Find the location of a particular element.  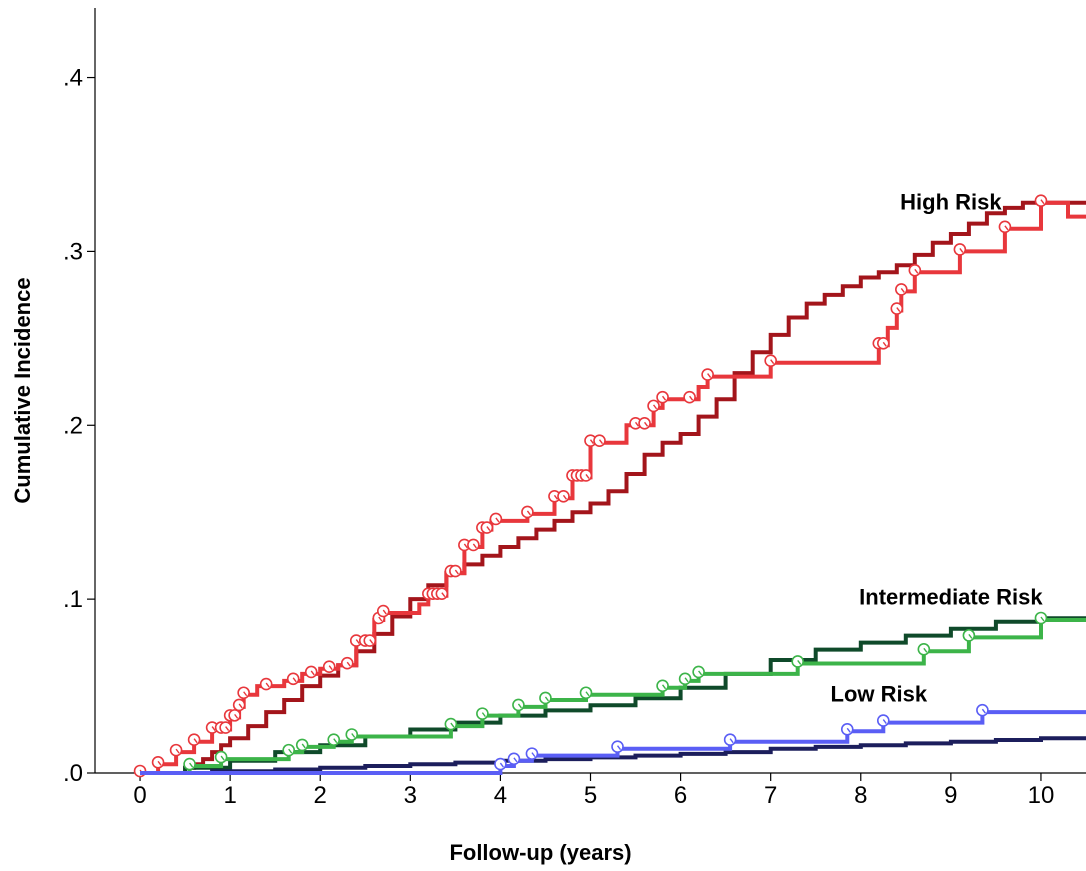

x-tick-label: 8 is located at coordinates (860, 795).